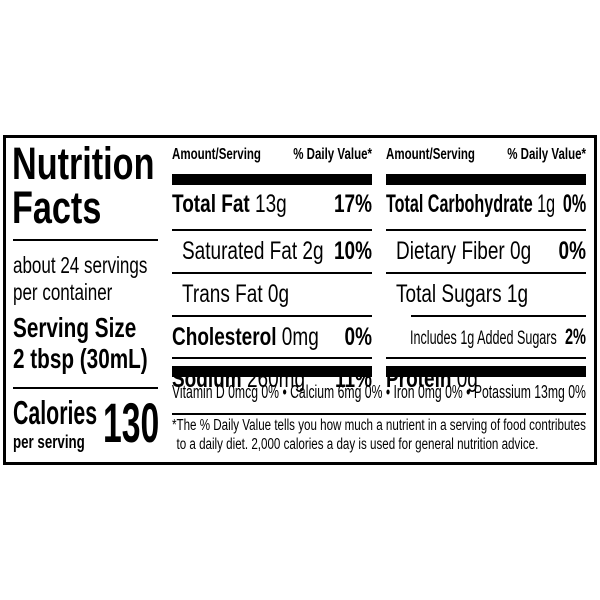  I want to click on nutrient-name: Cholesterol, so click(224, 337).